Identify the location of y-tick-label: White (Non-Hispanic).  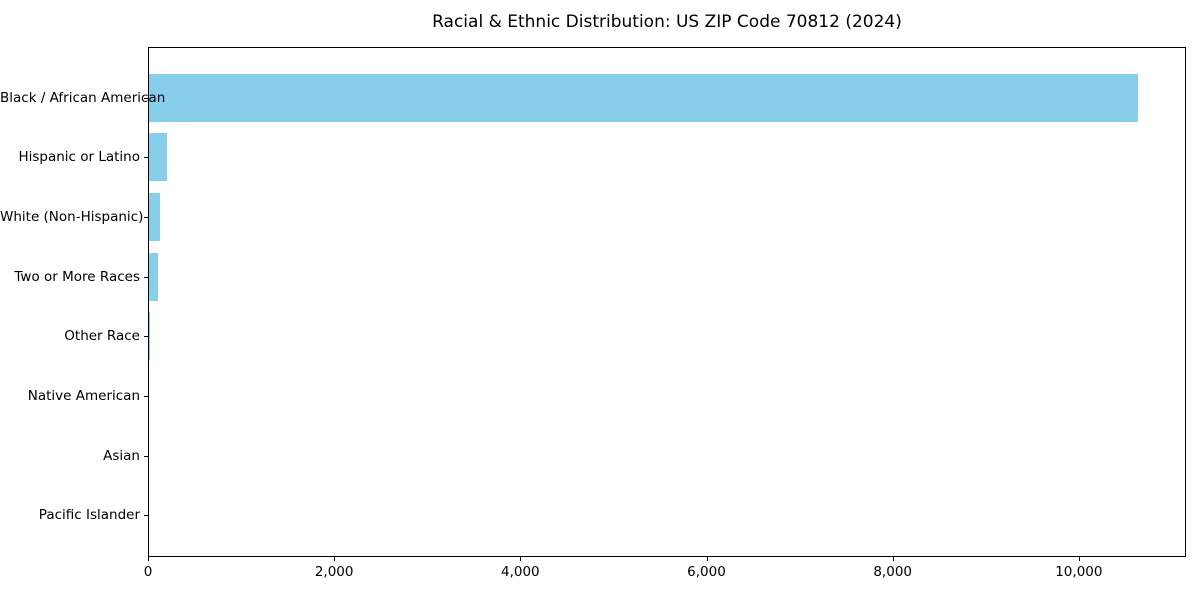
(72, 216).